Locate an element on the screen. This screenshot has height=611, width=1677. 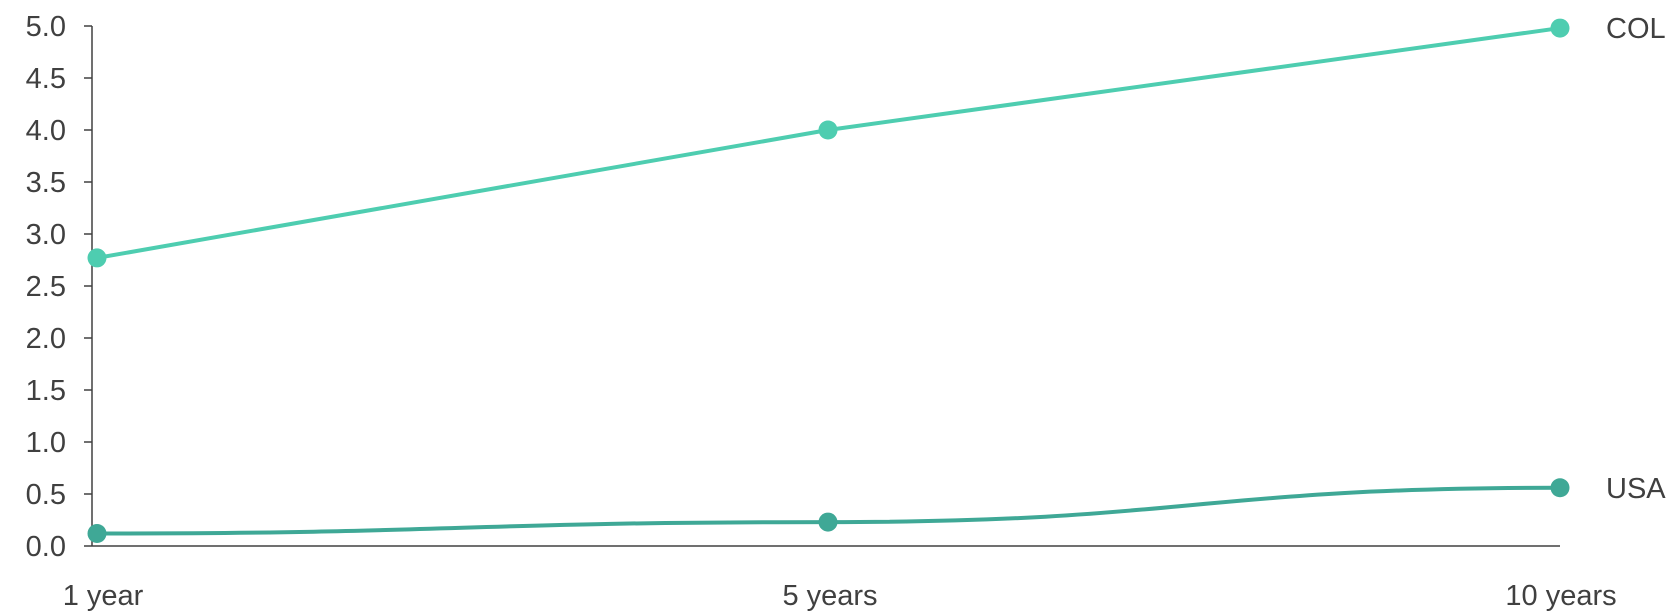
y-tick-label: 3.0 is located at coordinates (46, 235).